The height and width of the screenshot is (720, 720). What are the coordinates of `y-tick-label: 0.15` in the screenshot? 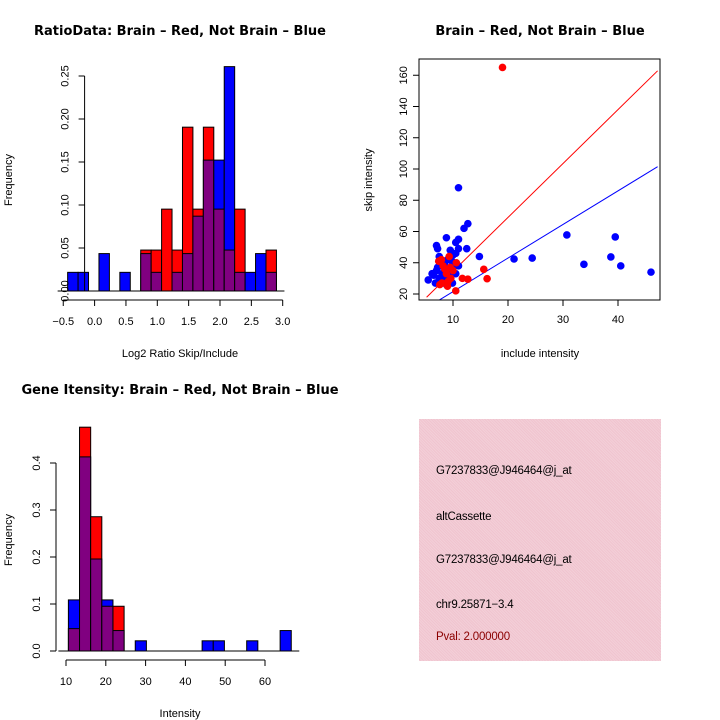 It's located at (66, 161).